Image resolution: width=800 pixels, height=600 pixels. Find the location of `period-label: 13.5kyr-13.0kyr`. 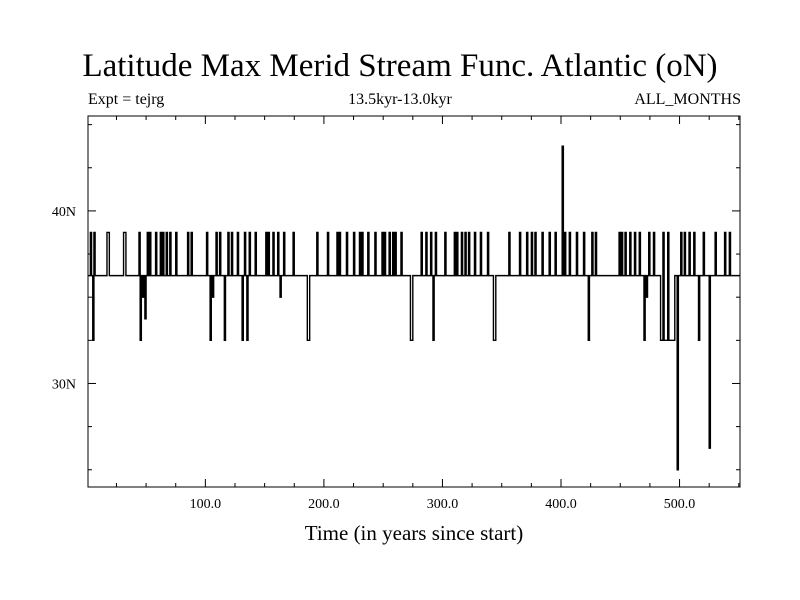

period-label: 13.5kyr-13.0kyr is located at coordinates (400, 99).